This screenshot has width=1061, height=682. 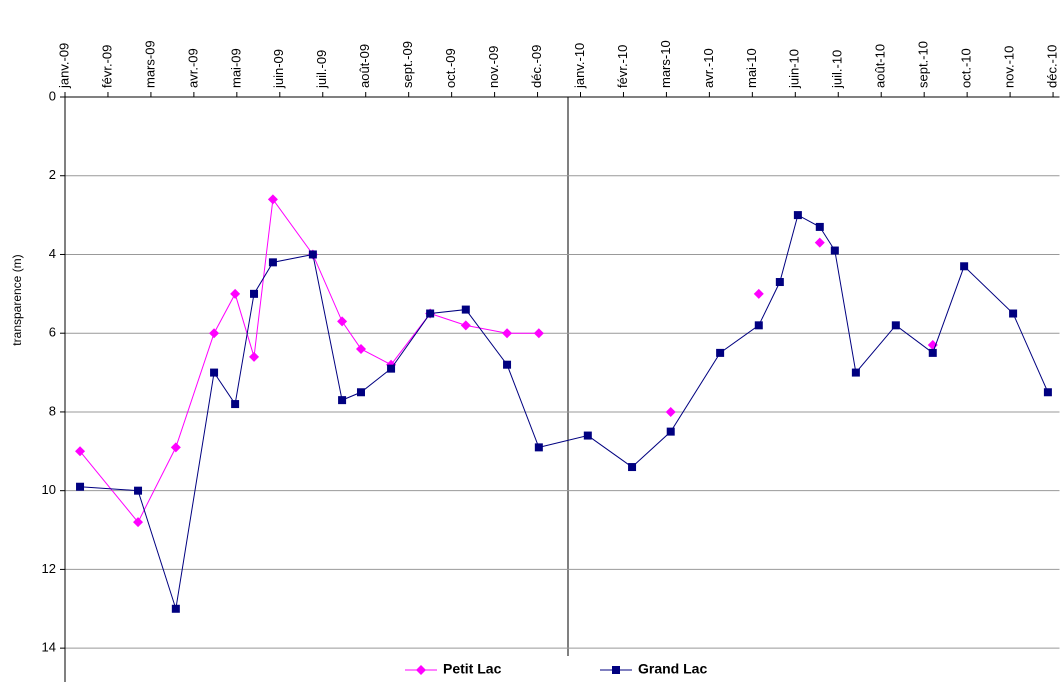 I want to click on x-tick-label: mars-09, so click(x=149, y=64).